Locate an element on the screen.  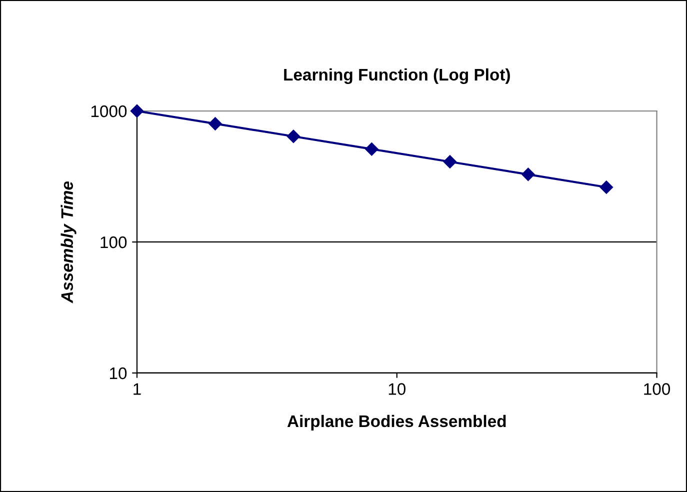
x-tick-label: 100 is located at coordinates (657, 389).